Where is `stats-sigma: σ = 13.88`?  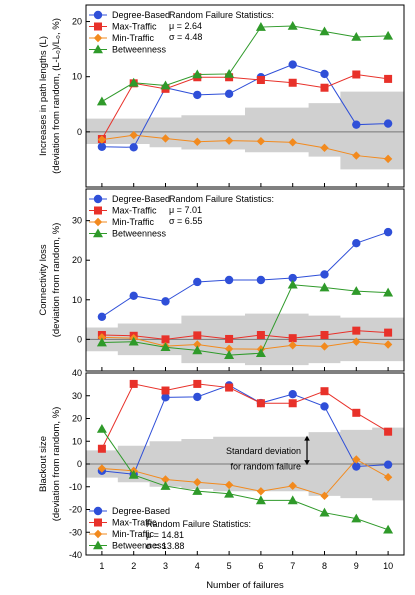 stats-sigma: σ = 13.88 is located at coordinates (165, 546).